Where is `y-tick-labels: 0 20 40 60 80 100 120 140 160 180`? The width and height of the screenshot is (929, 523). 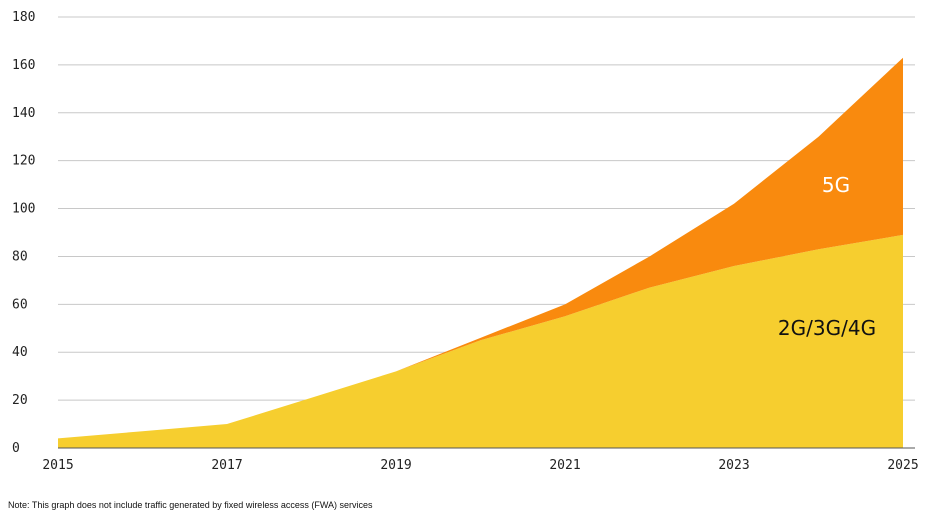 y-tick-labels: 0 20 40 60 80 100 120 140 160 180 is located at coordinates (23, 233).